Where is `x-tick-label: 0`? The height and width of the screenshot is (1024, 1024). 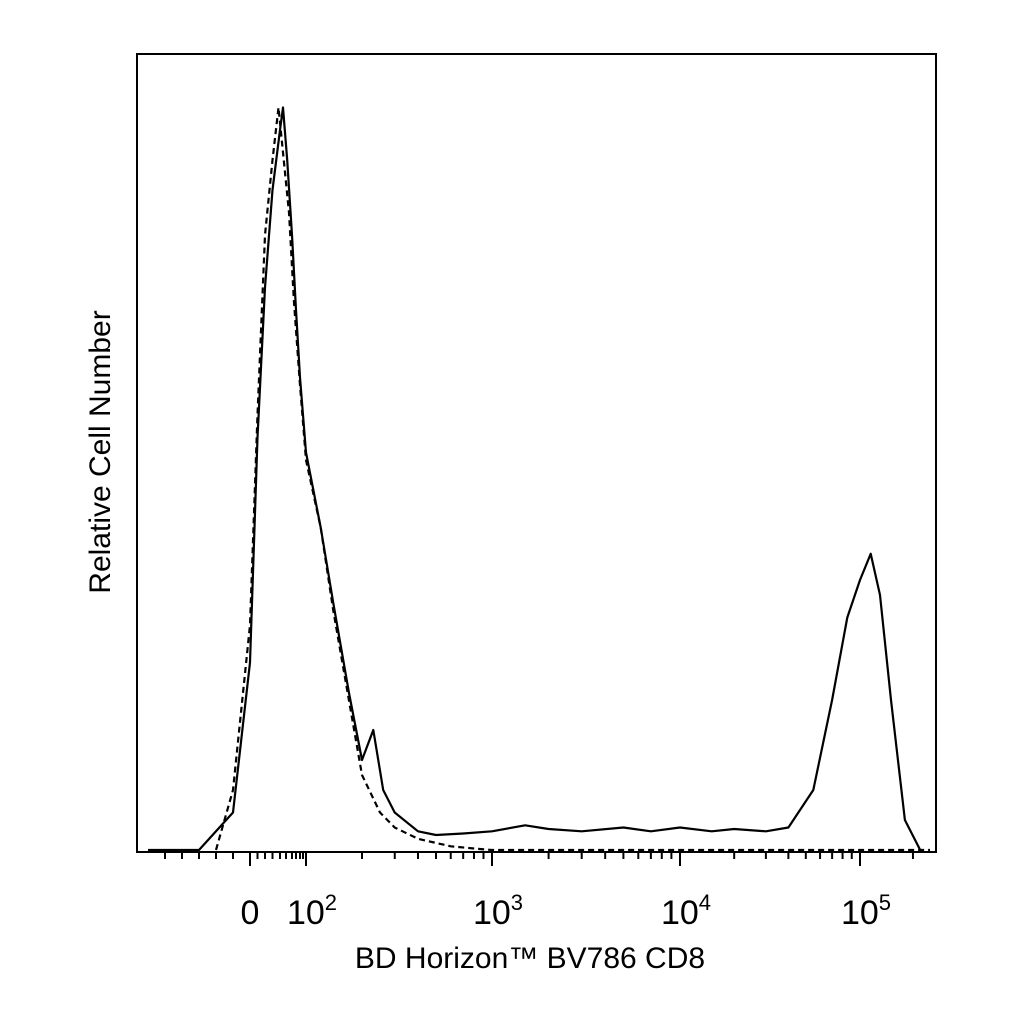
x-tick-label: 0 is located at coordinates (250, 913).